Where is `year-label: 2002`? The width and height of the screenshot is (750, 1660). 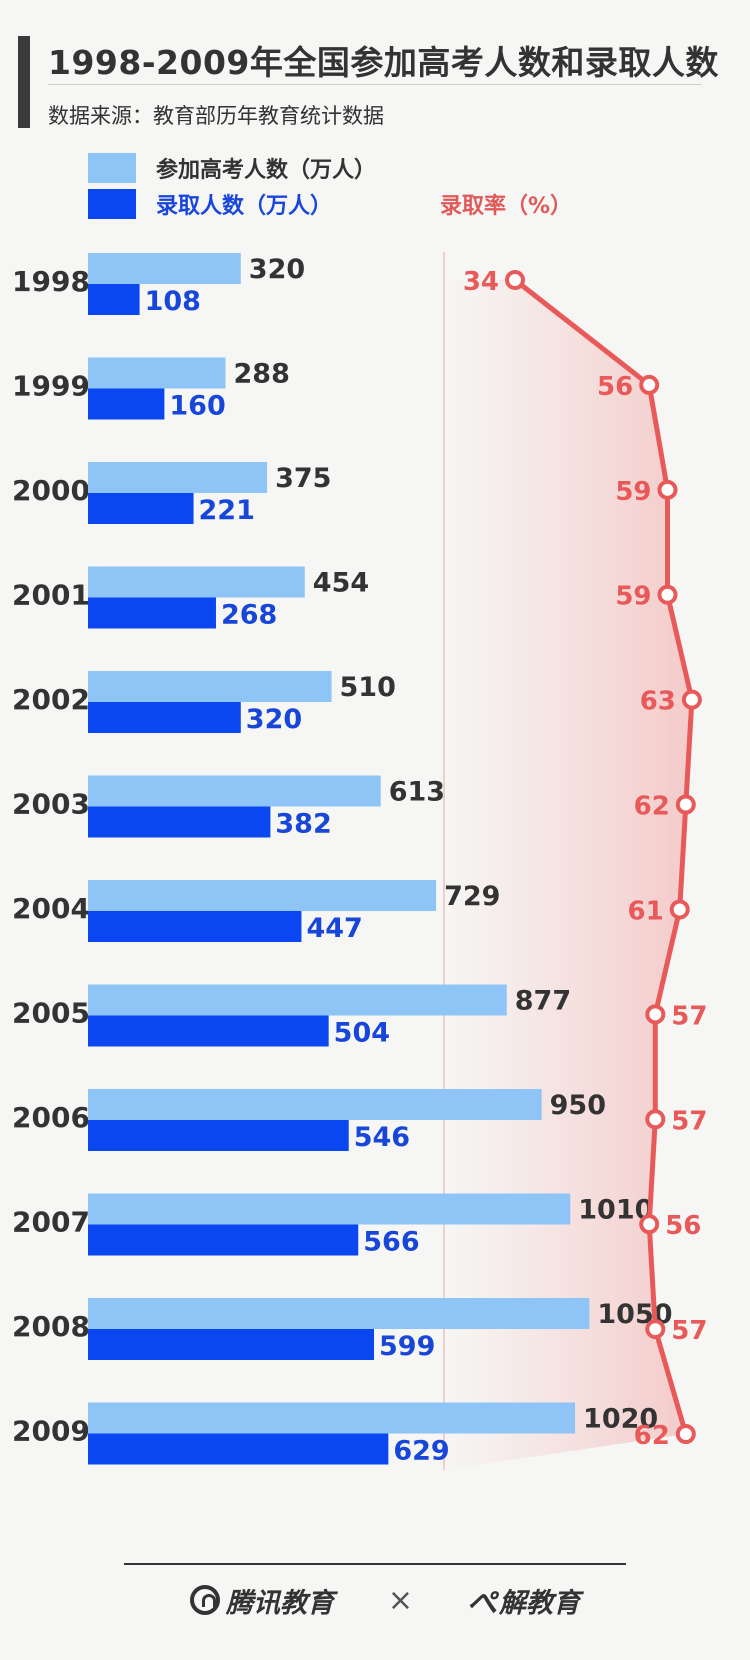
year-label: 2002 is located at coordinates (51, 699).